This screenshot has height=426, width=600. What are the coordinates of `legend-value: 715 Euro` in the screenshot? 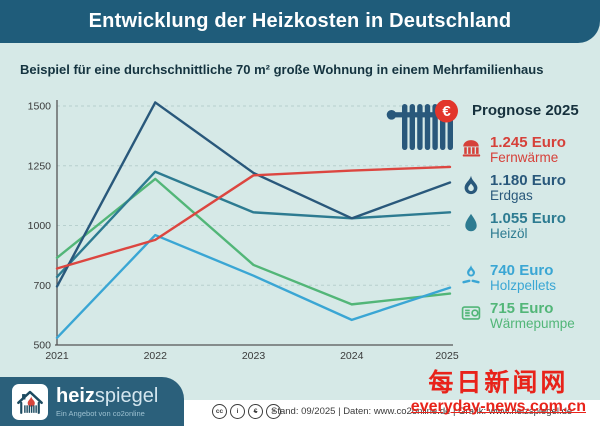 It's located at (522, 308).